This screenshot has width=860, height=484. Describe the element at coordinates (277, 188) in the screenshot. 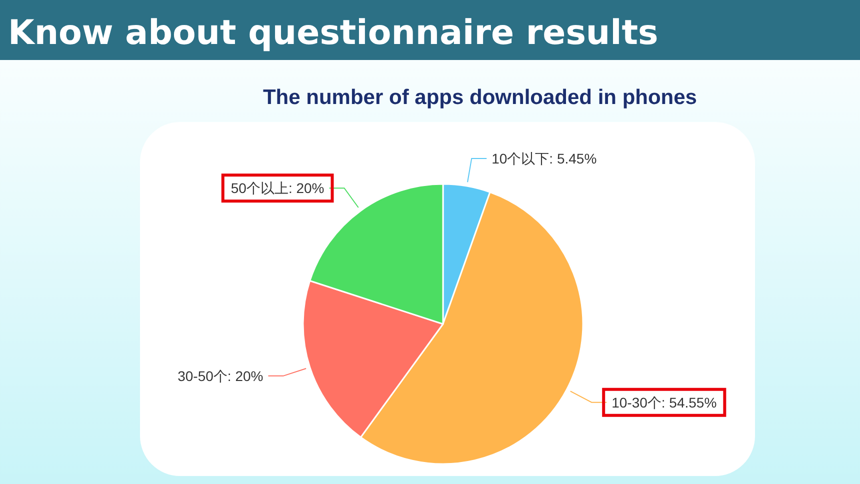

I see `slice-label: 50个以上: 20%` at that location.